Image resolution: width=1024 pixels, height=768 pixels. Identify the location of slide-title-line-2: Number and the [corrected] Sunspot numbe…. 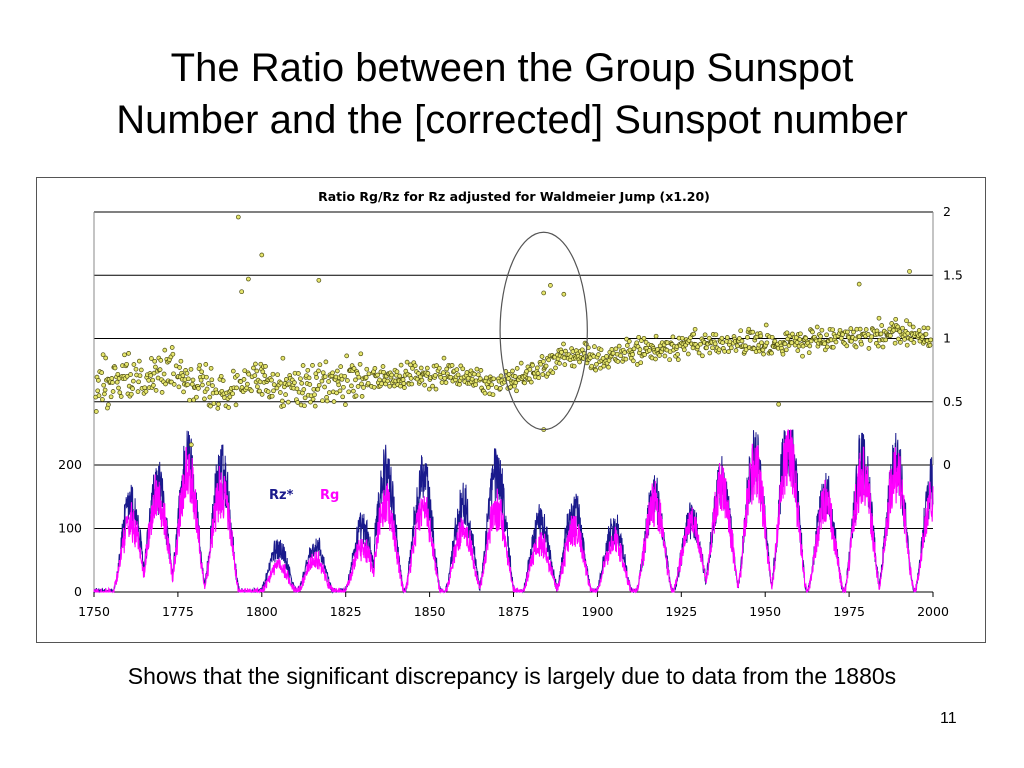
(512, 120).